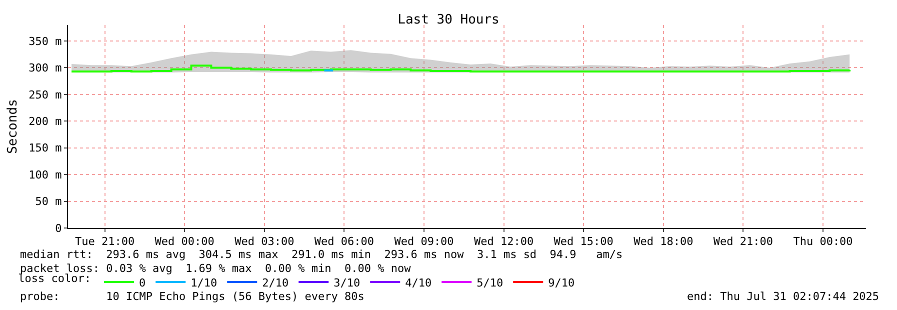 Image resolution: width=897 pixels, height=310 pixels. What do you see at coordinates (45, 148) in the screenshot?
I see `y-tick-label: 150 m` at bounding box center [45, 148].